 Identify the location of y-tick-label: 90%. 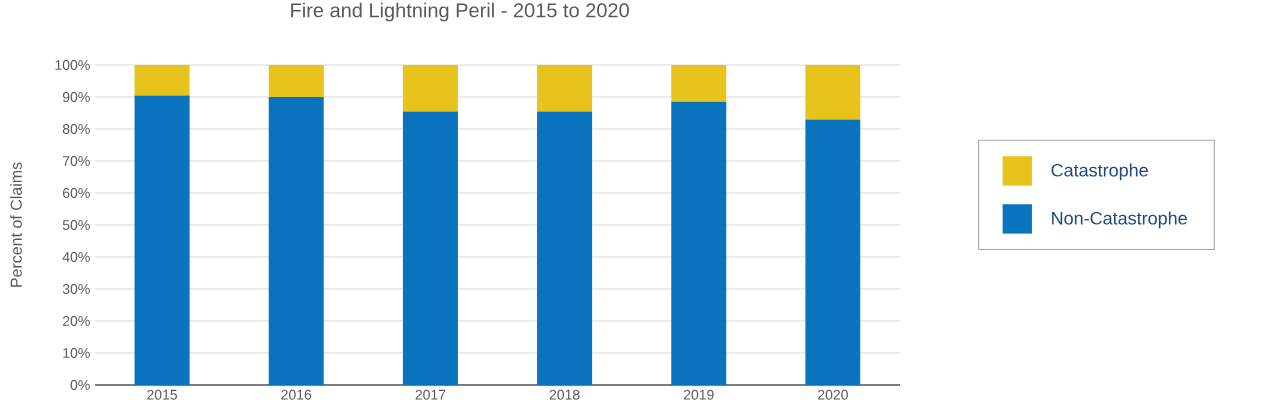
(76, 97).